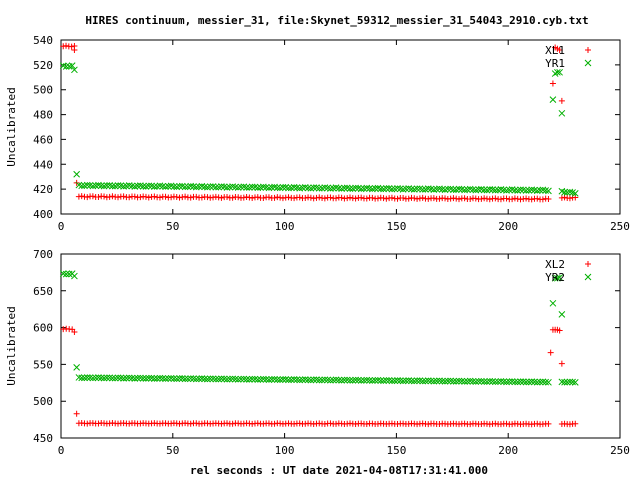 This screenshot has height=480, width=640. I want to click on x-tick-label: 200, so click(508, 450).